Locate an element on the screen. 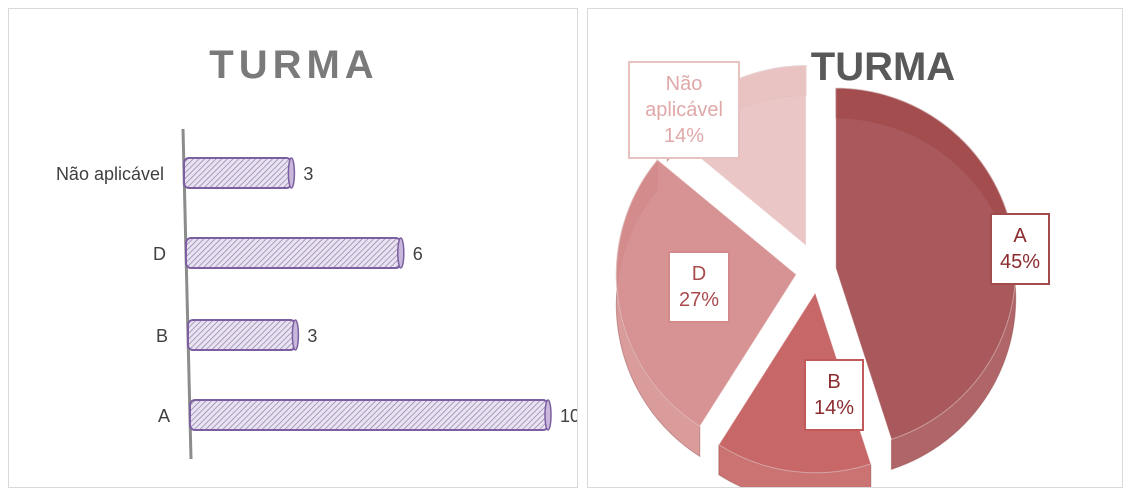  pie-slice-label: B 14% is located at coordinates (834, 395).